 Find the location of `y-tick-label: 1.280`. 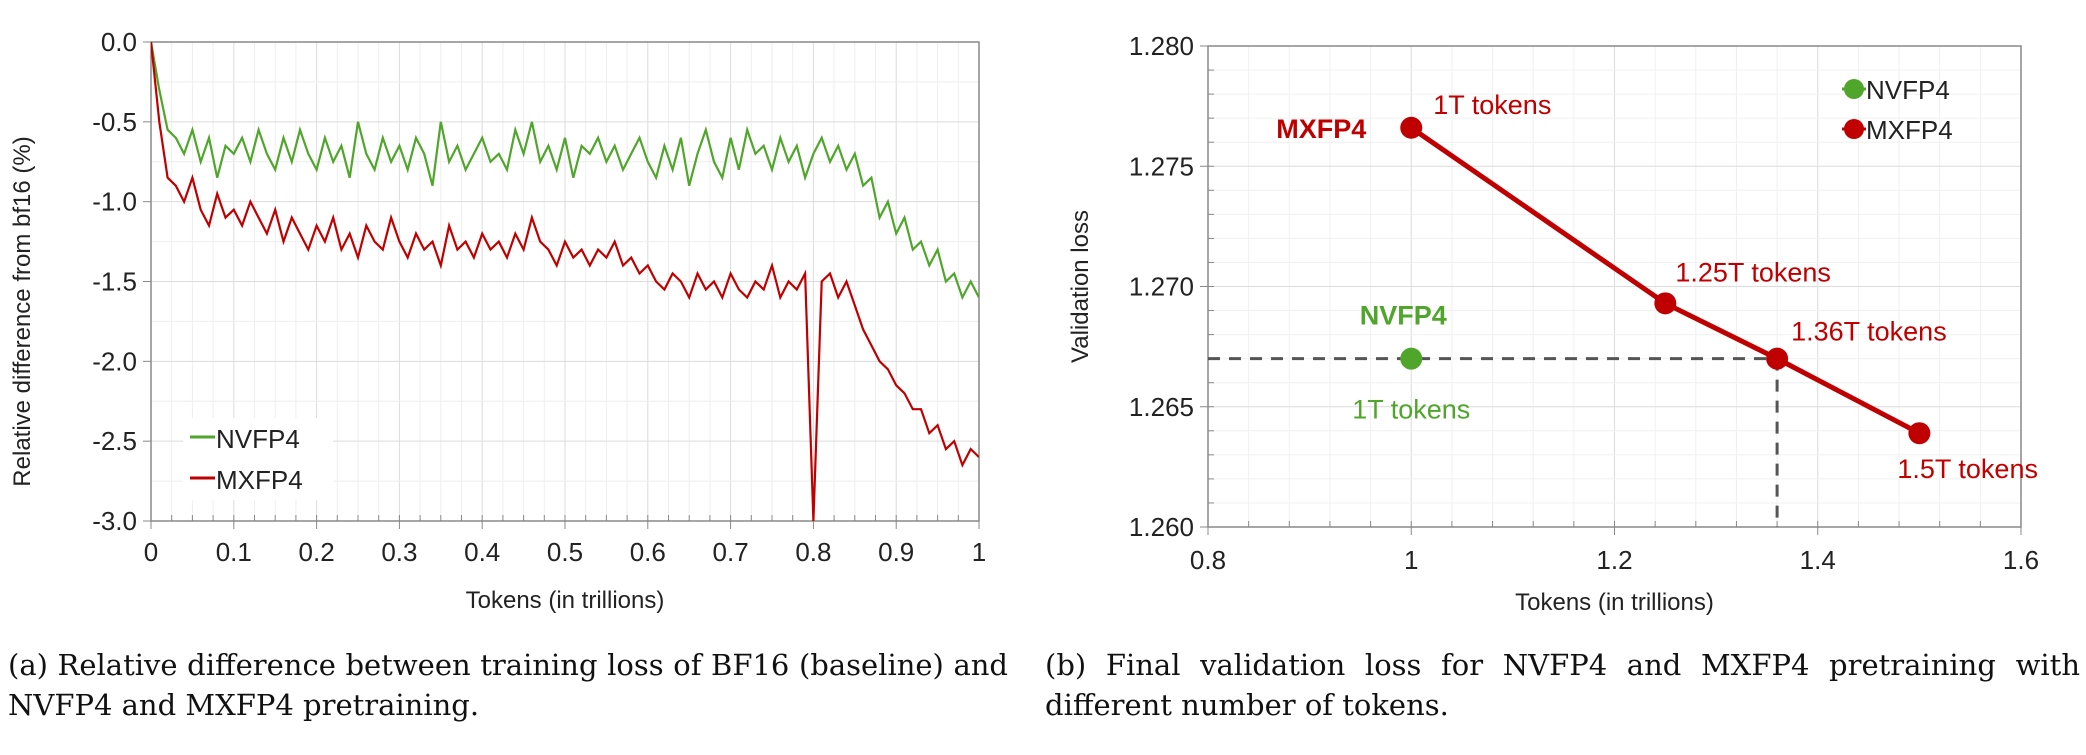

y-tick-label: 1.280 is located at coordinates (1161, 46).